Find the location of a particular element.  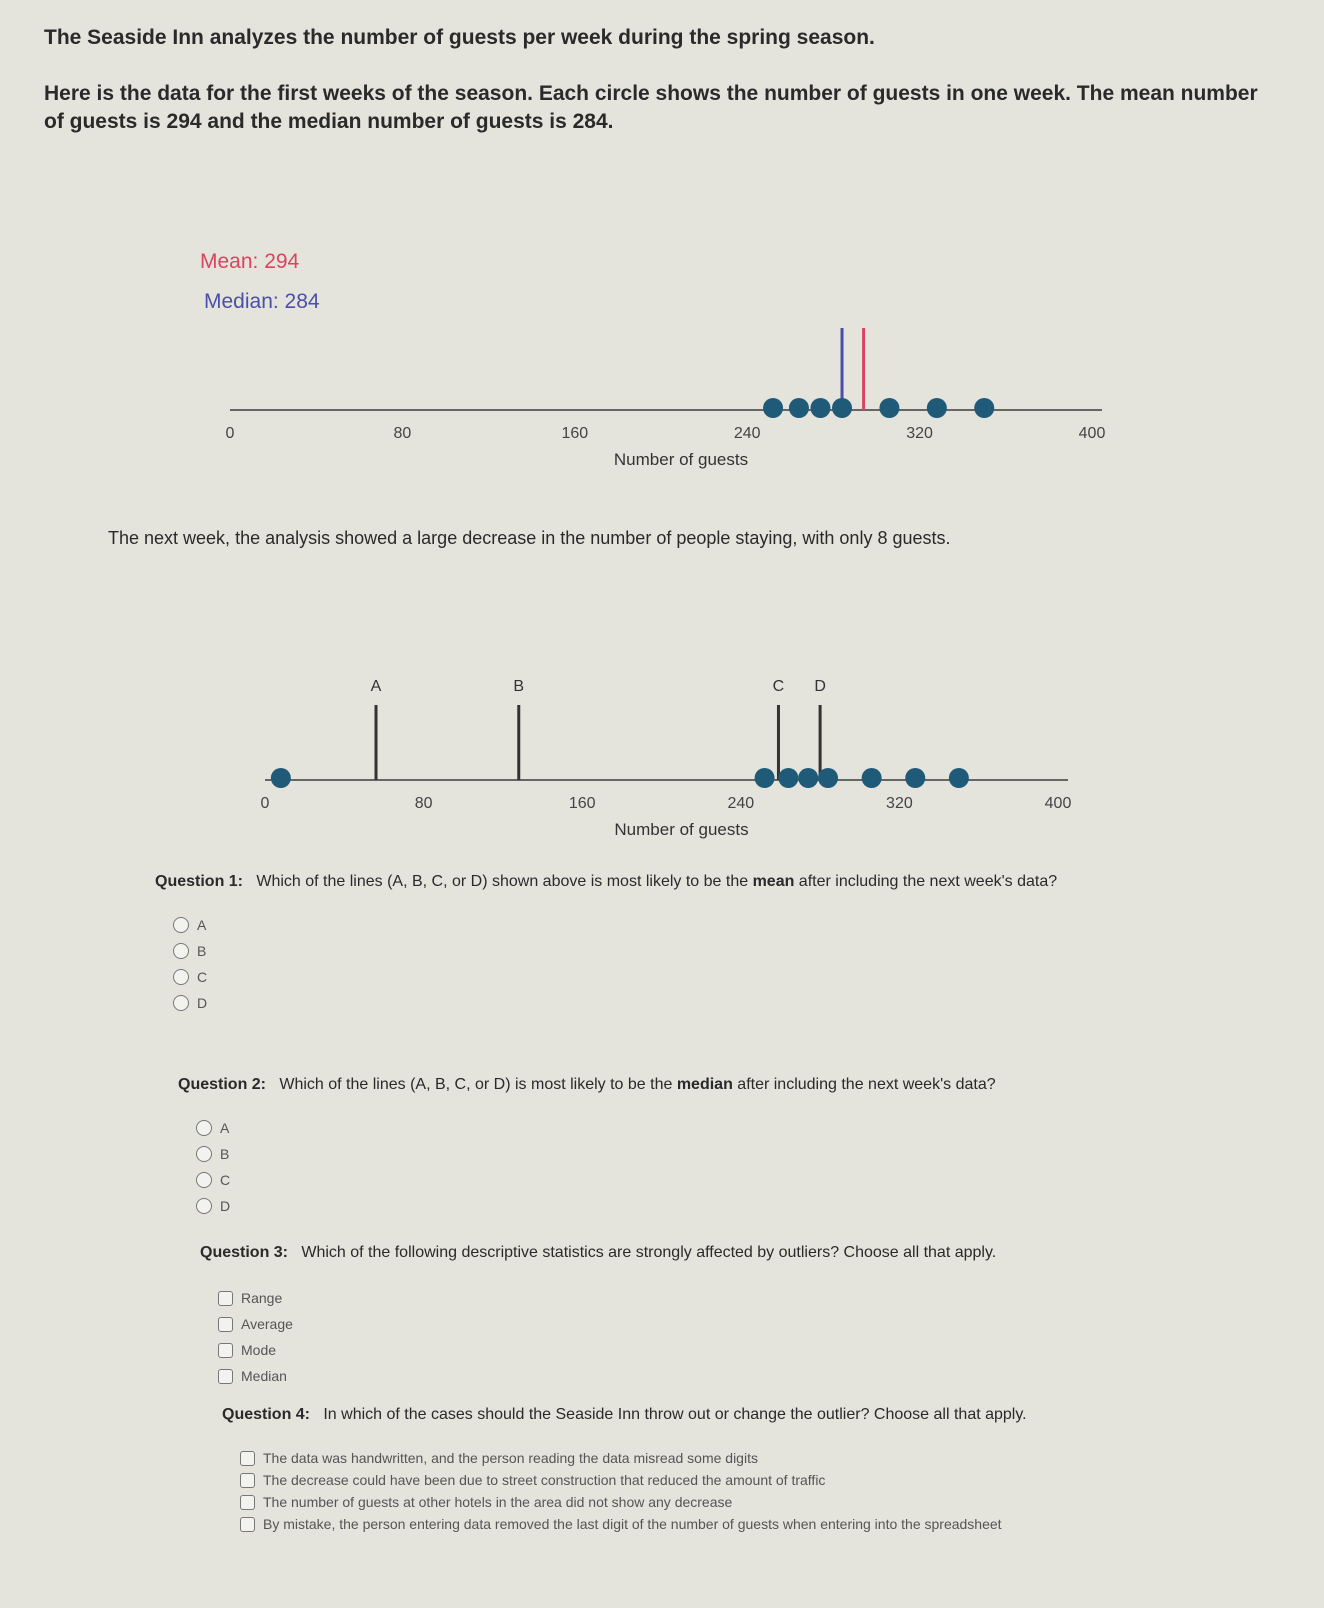

option-3-3: Mode is located at coordinates (689, 1350).